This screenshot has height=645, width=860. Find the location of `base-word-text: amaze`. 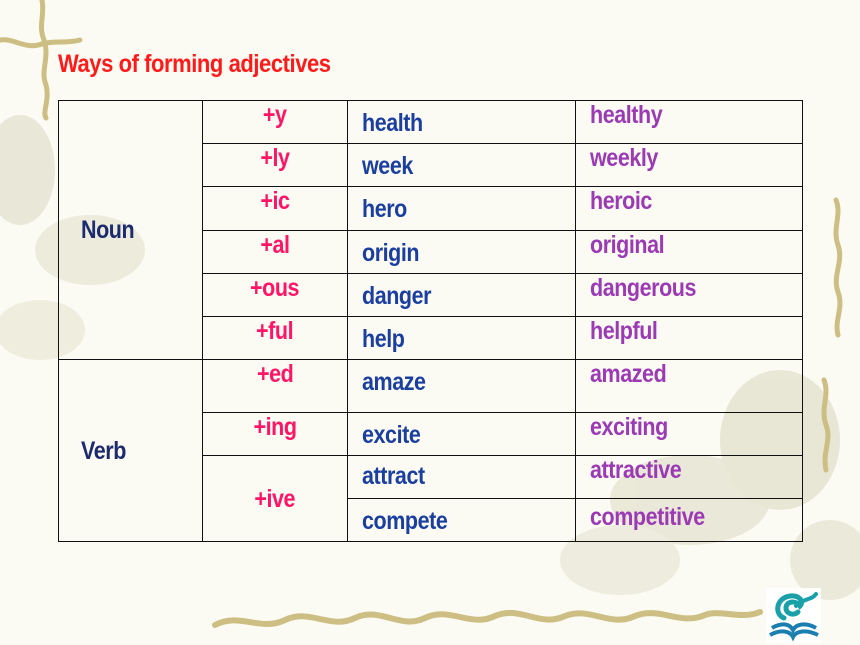

base-word-text: amaze is located at coordinates (394, 382).